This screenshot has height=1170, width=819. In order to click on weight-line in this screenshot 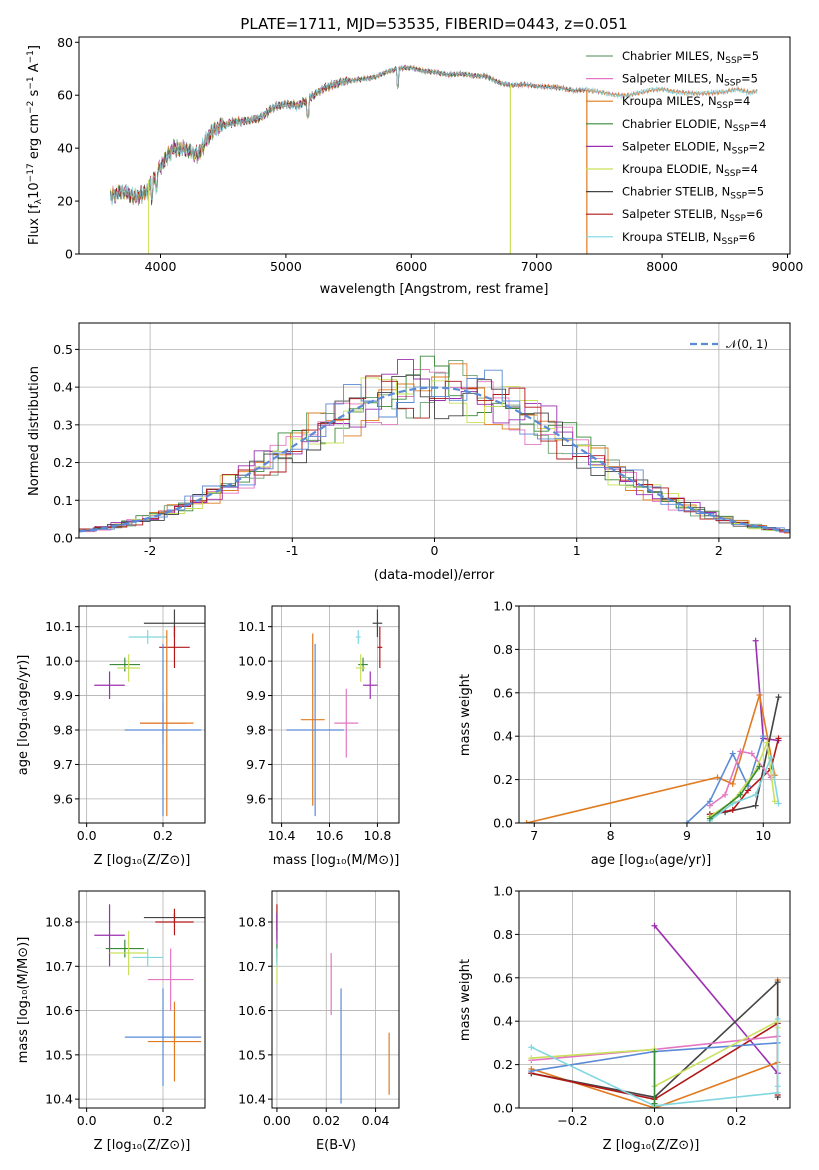, I will do `click(716, 999)`.